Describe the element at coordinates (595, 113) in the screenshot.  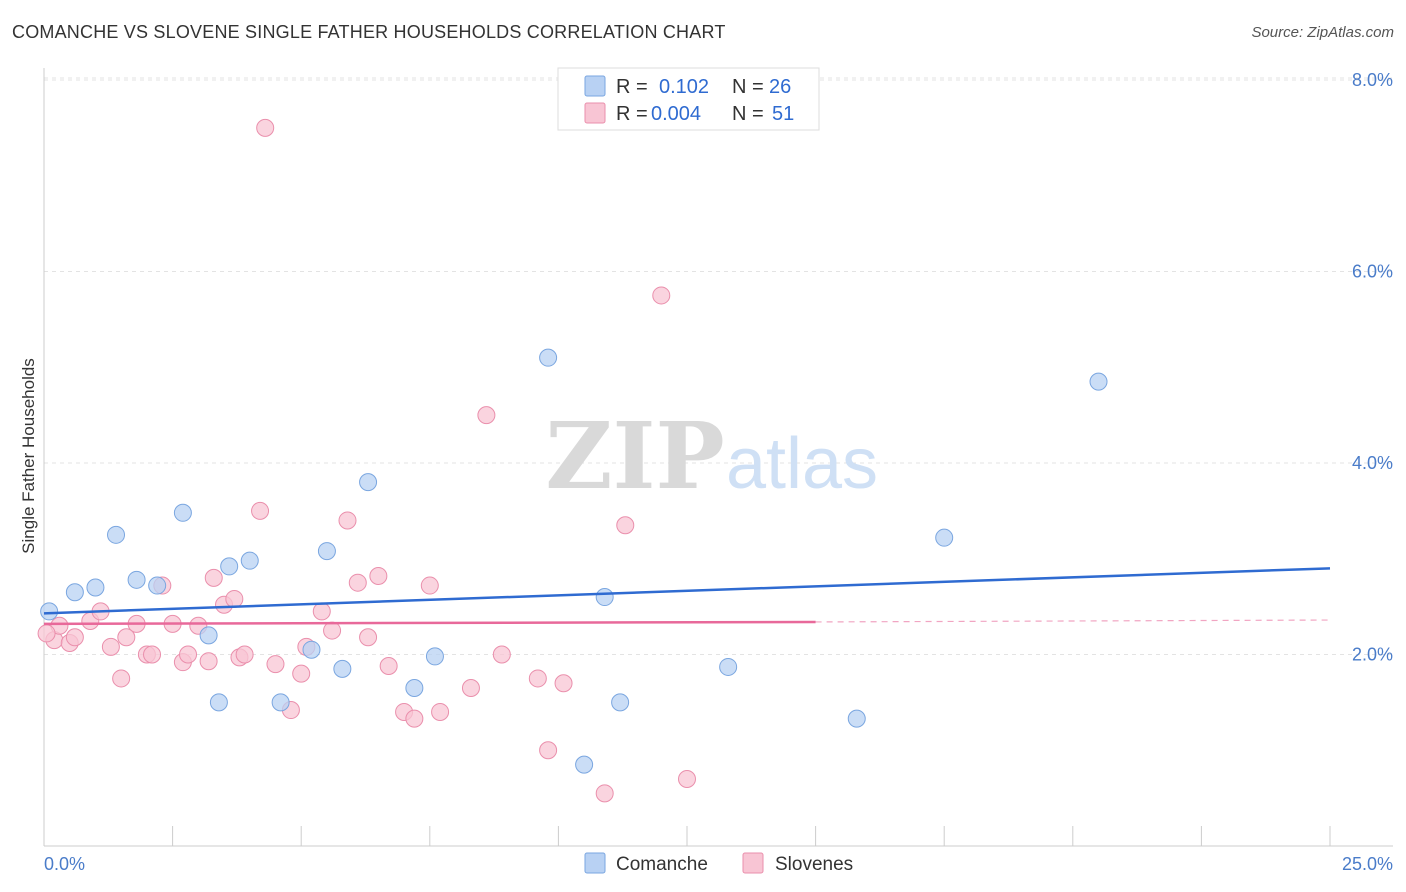
I see `legend-swatch-slovene` at that location.